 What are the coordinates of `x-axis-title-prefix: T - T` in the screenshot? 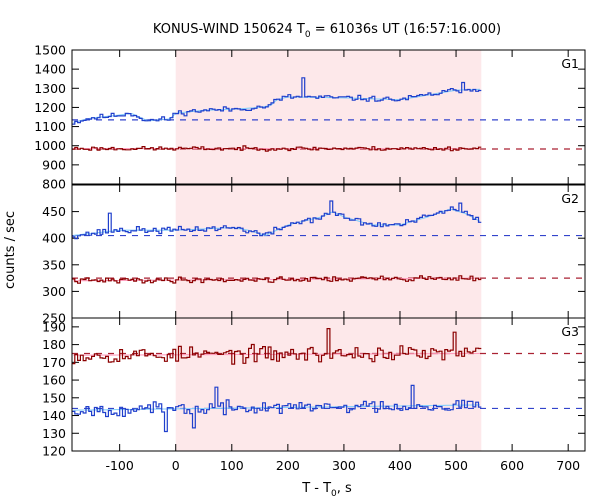 It's located at (316, 488).